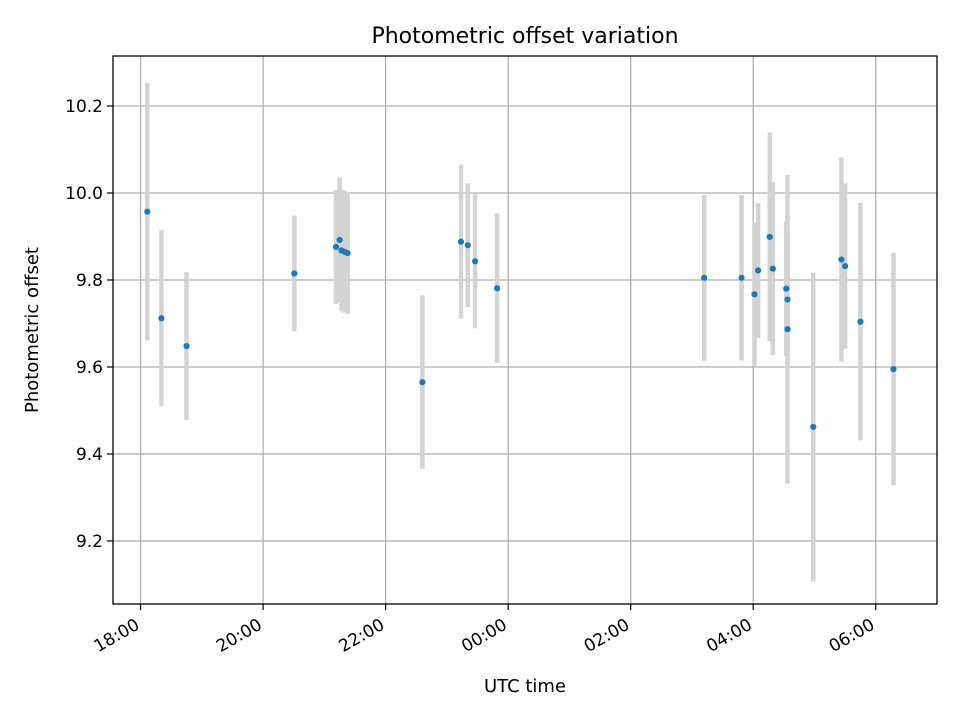 This screenshot has width=960, height=720. Describe the element at coordinates (729, 636) in the screenshot. I see `x-tick-label: 04:00` at that location.